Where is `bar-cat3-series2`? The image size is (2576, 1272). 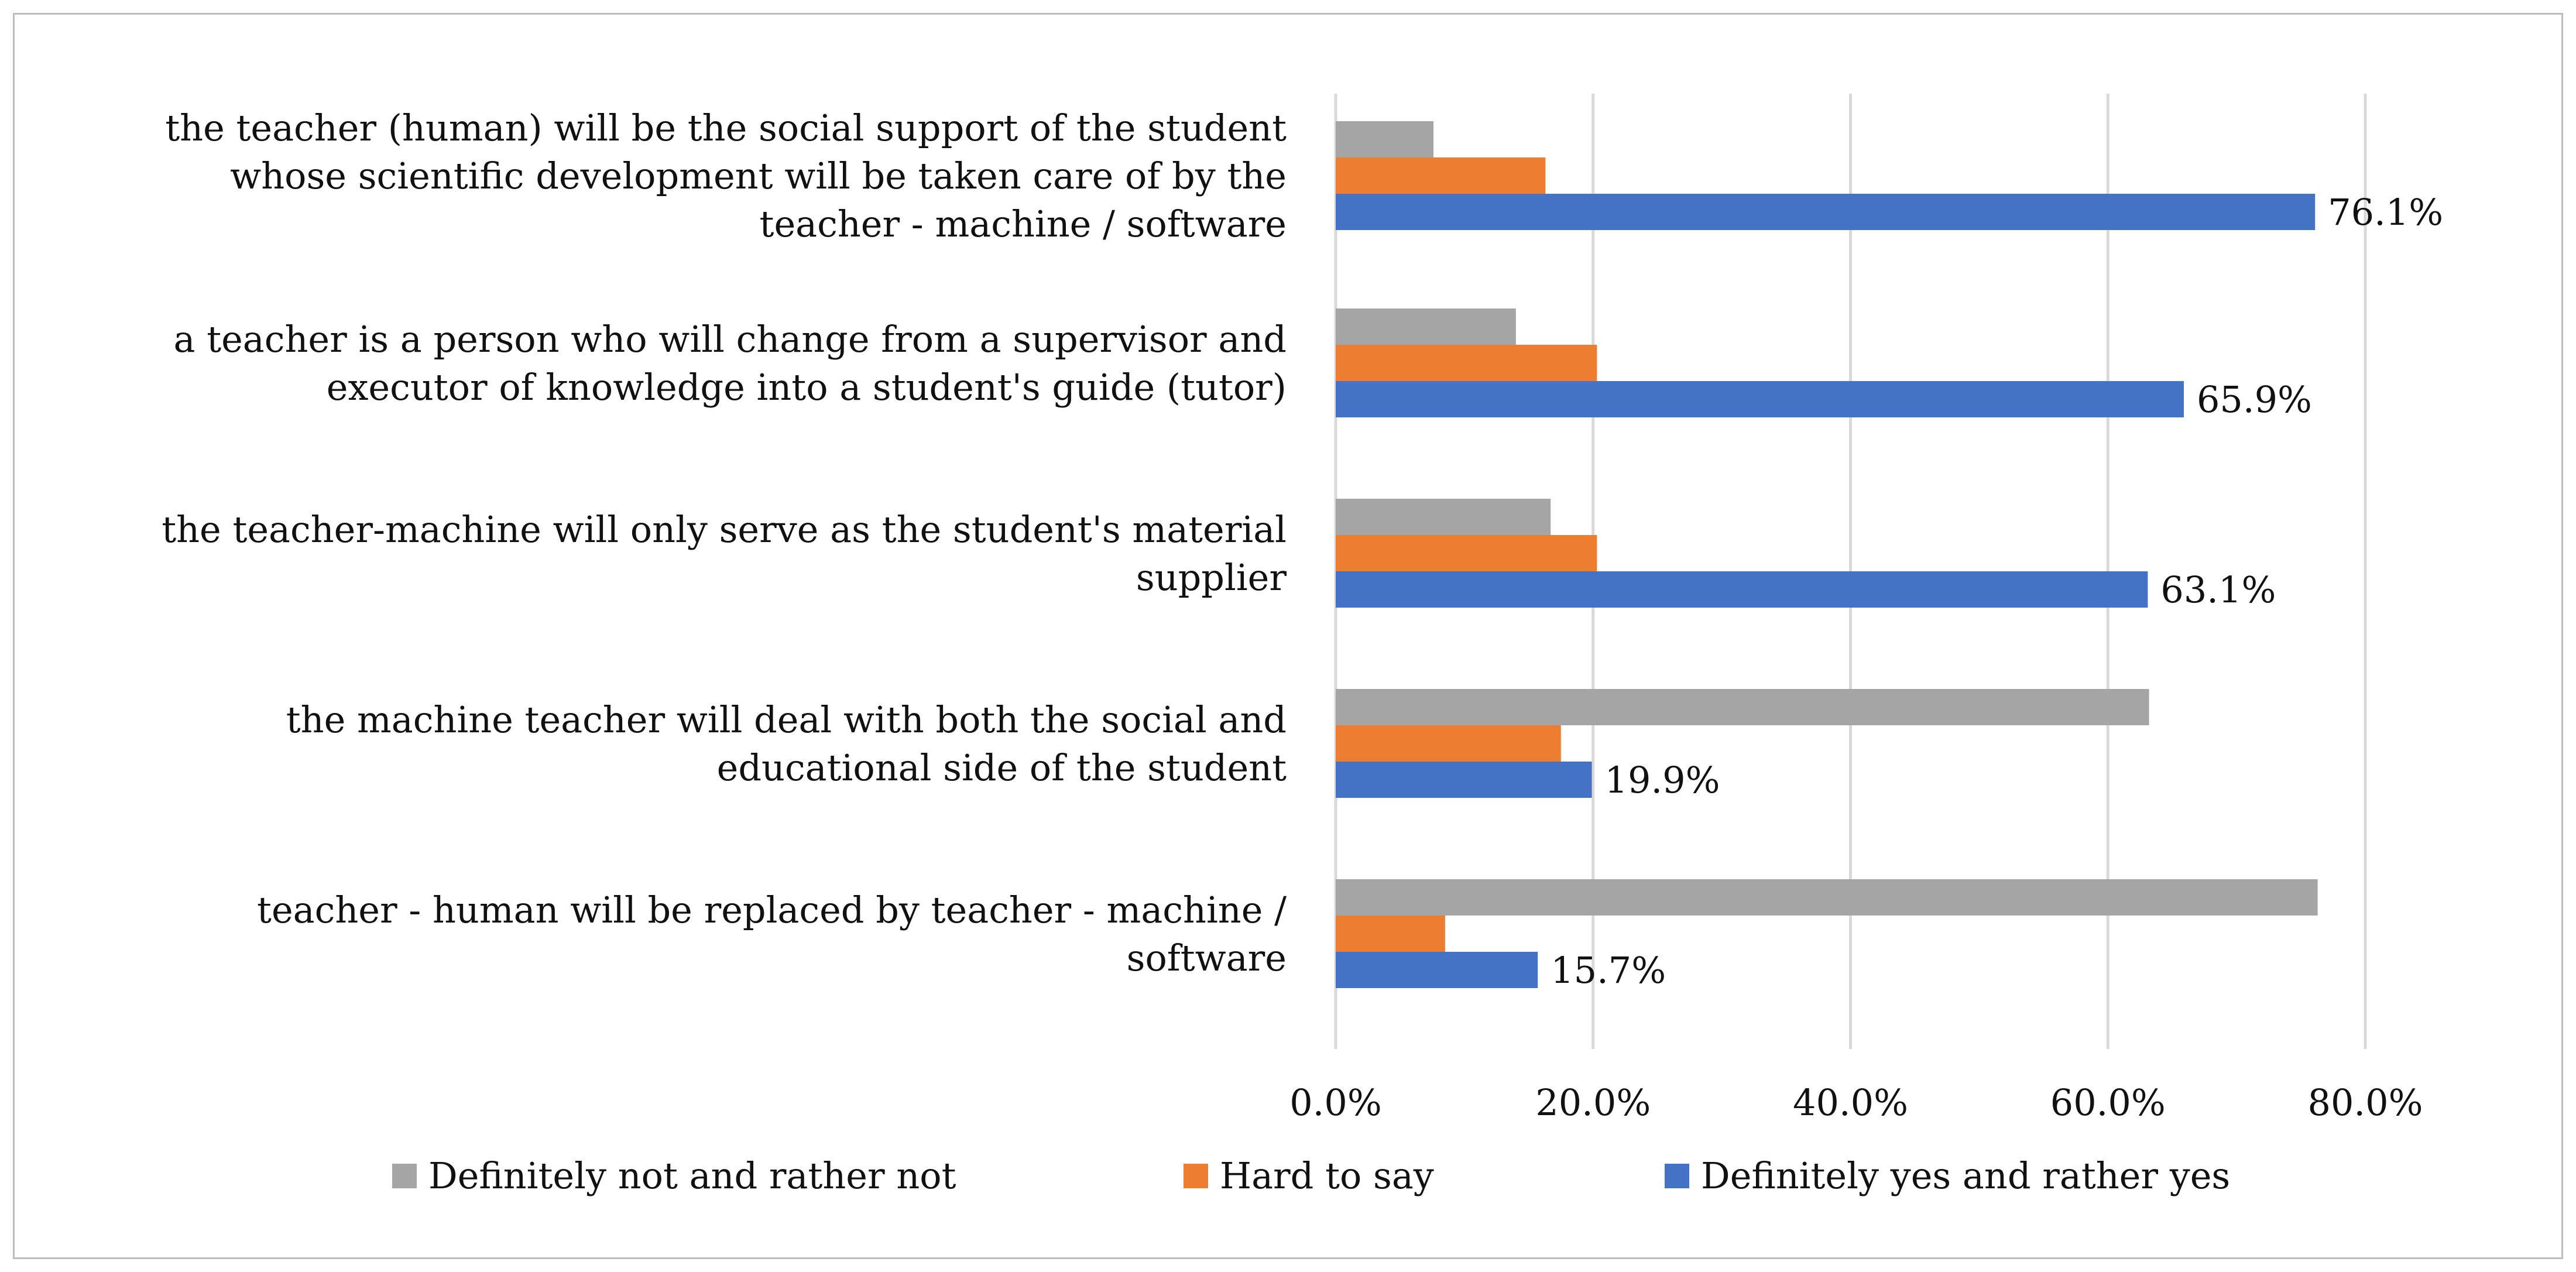 bar-cat3-series2 is located at coordinates (1464, 780).